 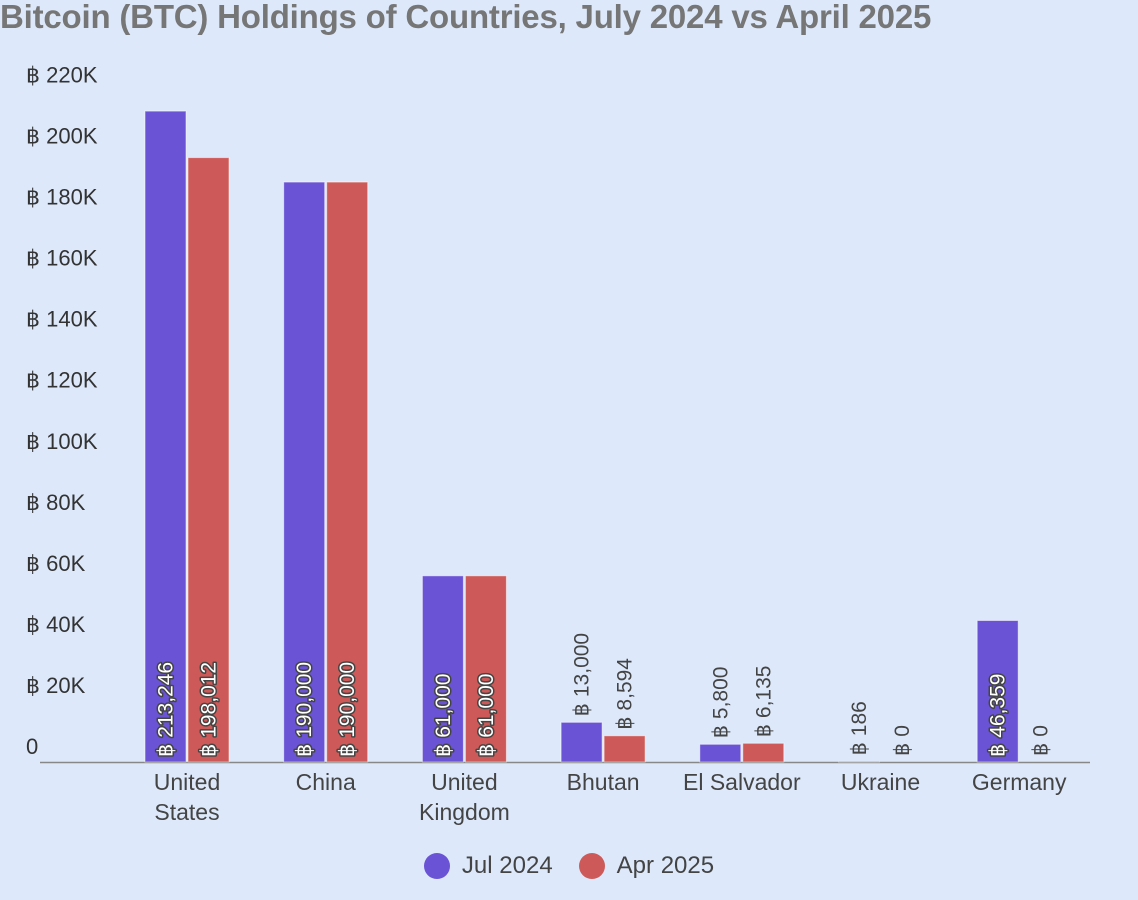 I want to click on y-tick-label: ฿ 220K, so click(x=62, y=75).